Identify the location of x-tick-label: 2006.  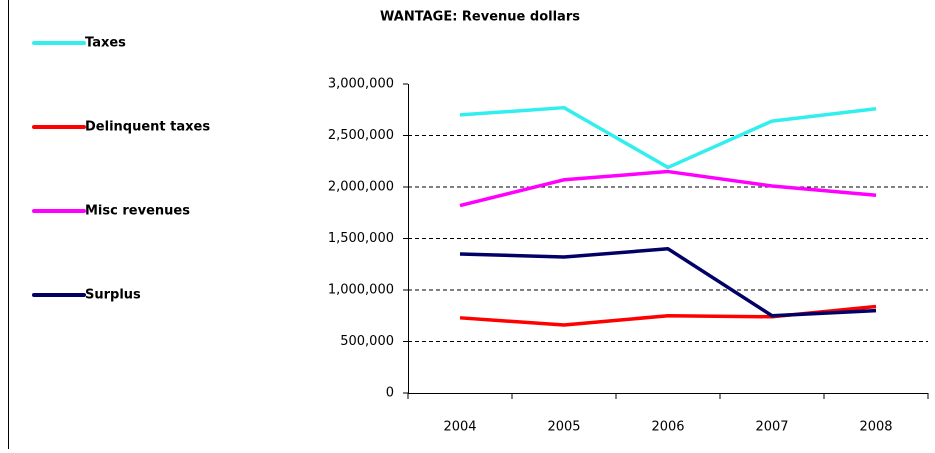
(667, 427).